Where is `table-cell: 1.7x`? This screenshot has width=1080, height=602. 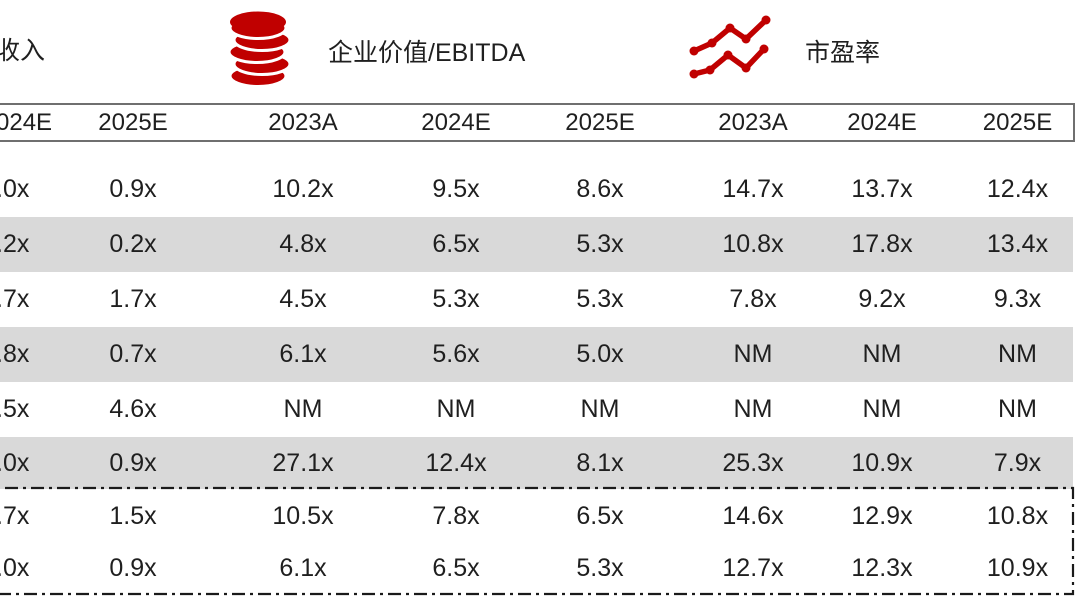
table-cell: 1.7x is located at coordinates (133, 299).